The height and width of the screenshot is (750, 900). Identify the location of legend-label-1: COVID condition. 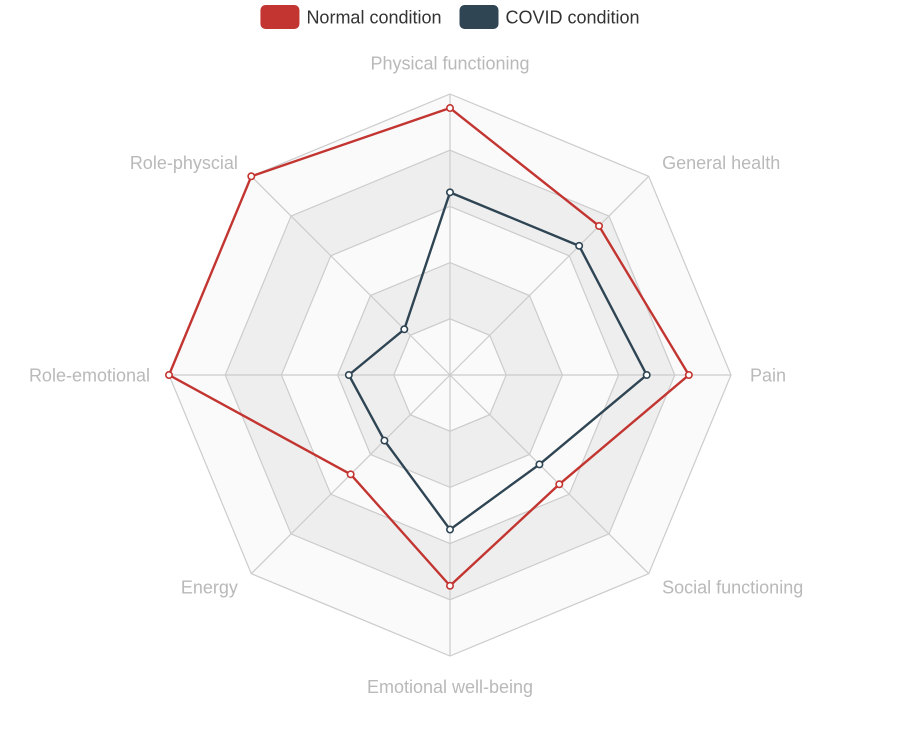
(573, 17).